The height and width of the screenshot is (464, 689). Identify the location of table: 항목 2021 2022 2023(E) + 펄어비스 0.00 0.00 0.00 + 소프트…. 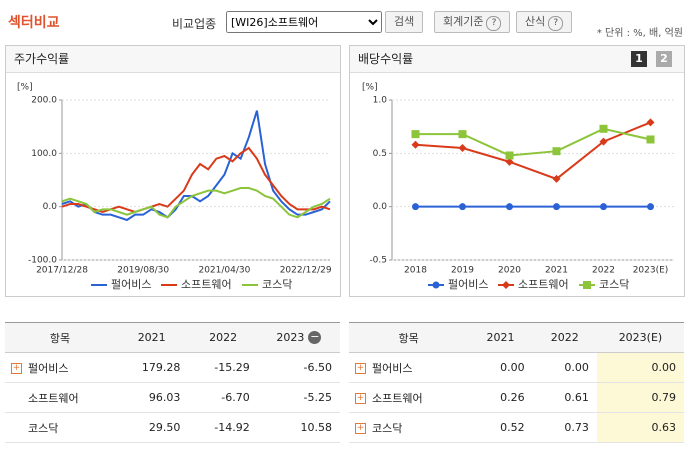
(516, 382).